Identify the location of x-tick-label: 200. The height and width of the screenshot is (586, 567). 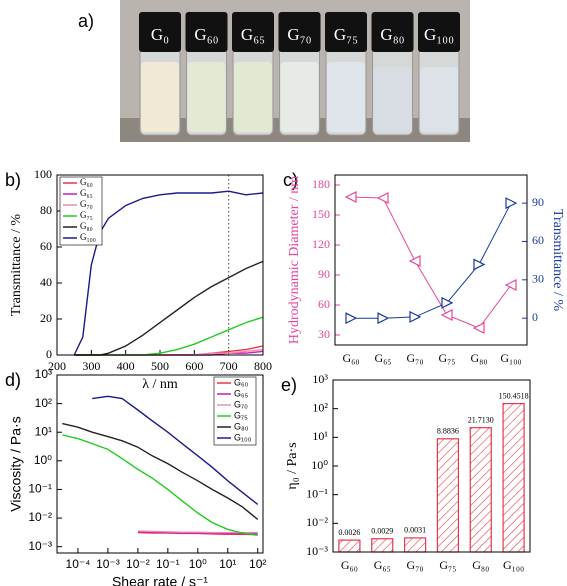
(57, 366).